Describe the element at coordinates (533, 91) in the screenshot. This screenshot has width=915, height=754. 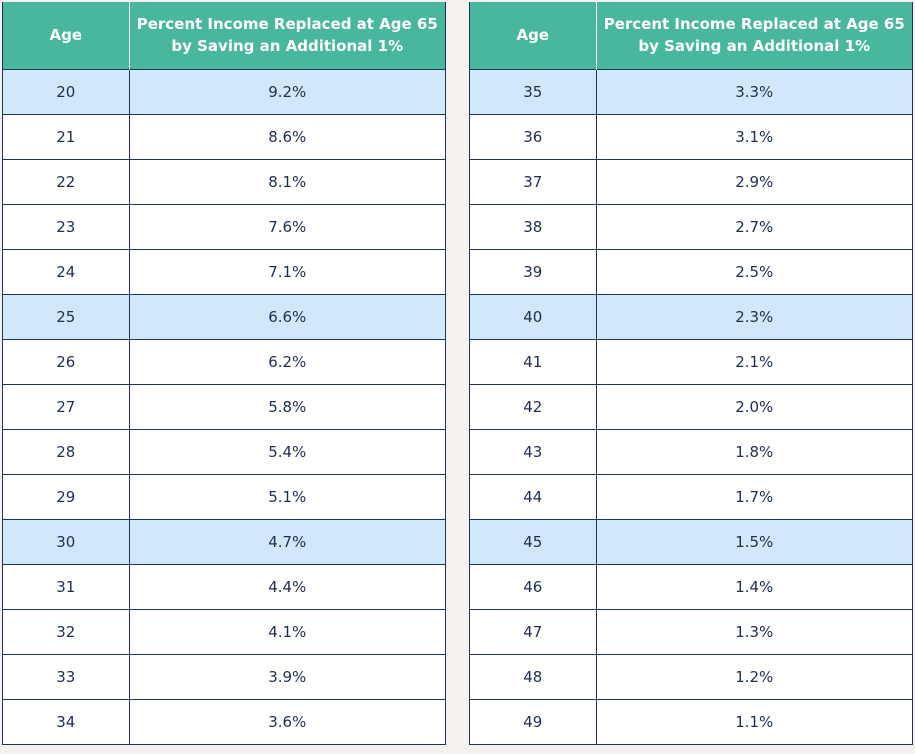
I see `age-cell: 35` at that location.